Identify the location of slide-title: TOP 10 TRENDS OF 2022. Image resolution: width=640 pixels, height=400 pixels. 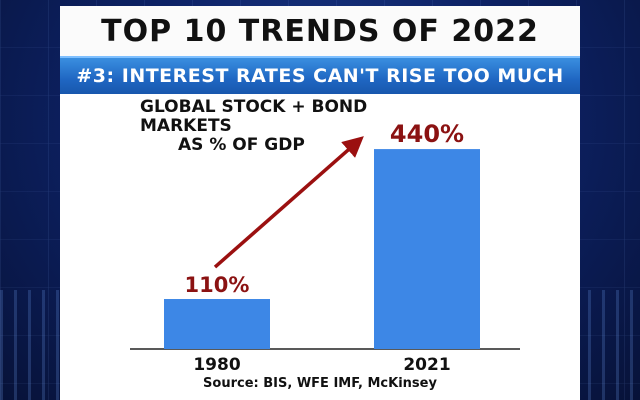
(320, 31).